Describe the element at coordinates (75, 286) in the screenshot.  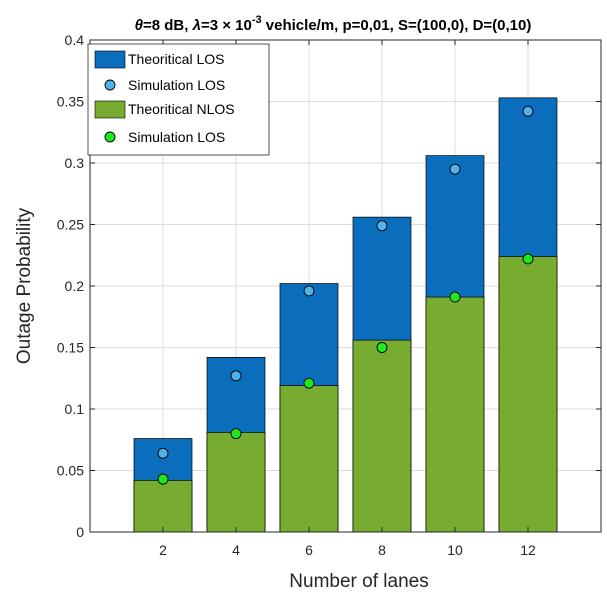
I see `y-tick-label: 0.2` at that location.